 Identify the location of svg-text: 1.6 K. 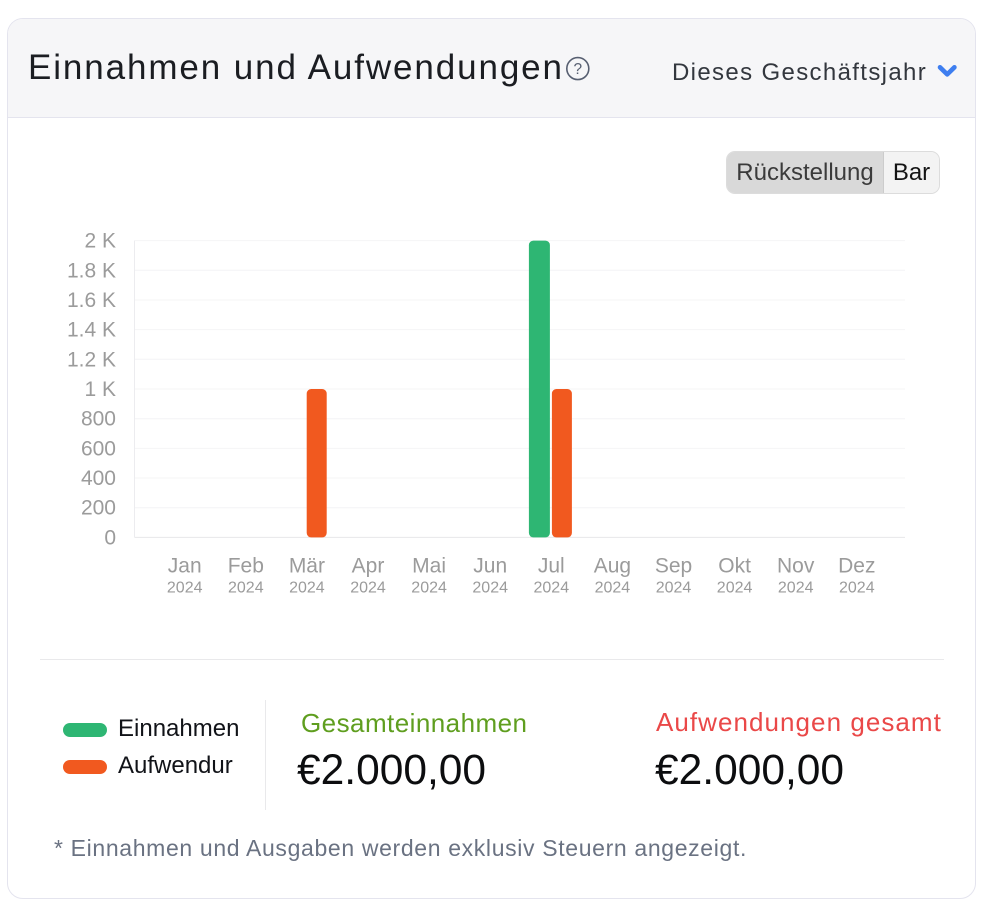
(91, 300).